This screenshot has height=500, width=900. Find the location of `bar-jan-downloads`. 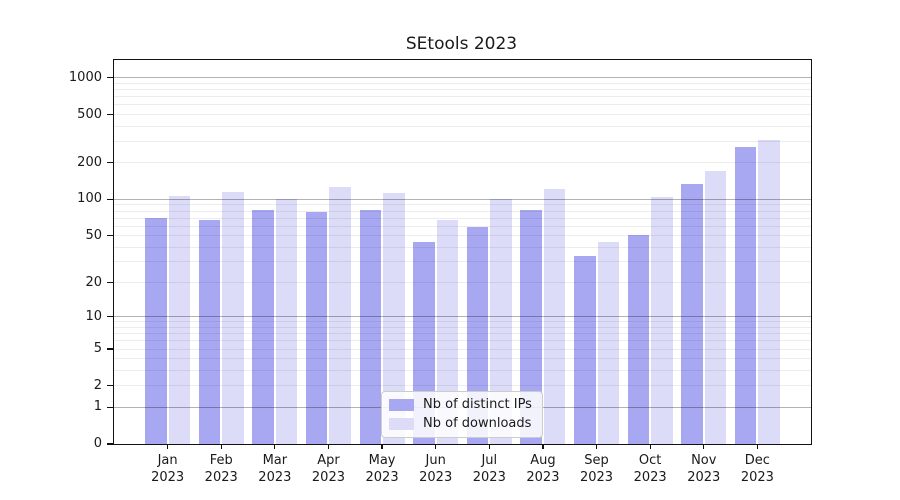

bar-jan-downloads is located at coordinates (179, 320).